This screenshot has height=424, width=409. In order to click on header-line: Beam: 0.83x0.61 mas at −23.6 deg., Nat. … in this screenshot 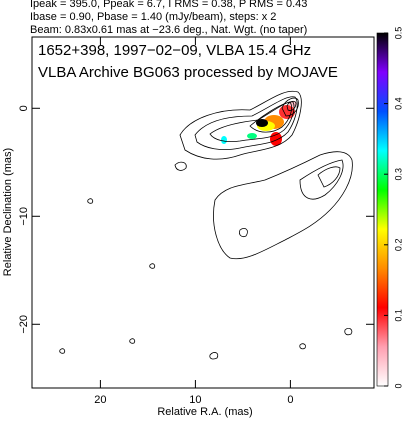, I will do `click(168, 30)`.